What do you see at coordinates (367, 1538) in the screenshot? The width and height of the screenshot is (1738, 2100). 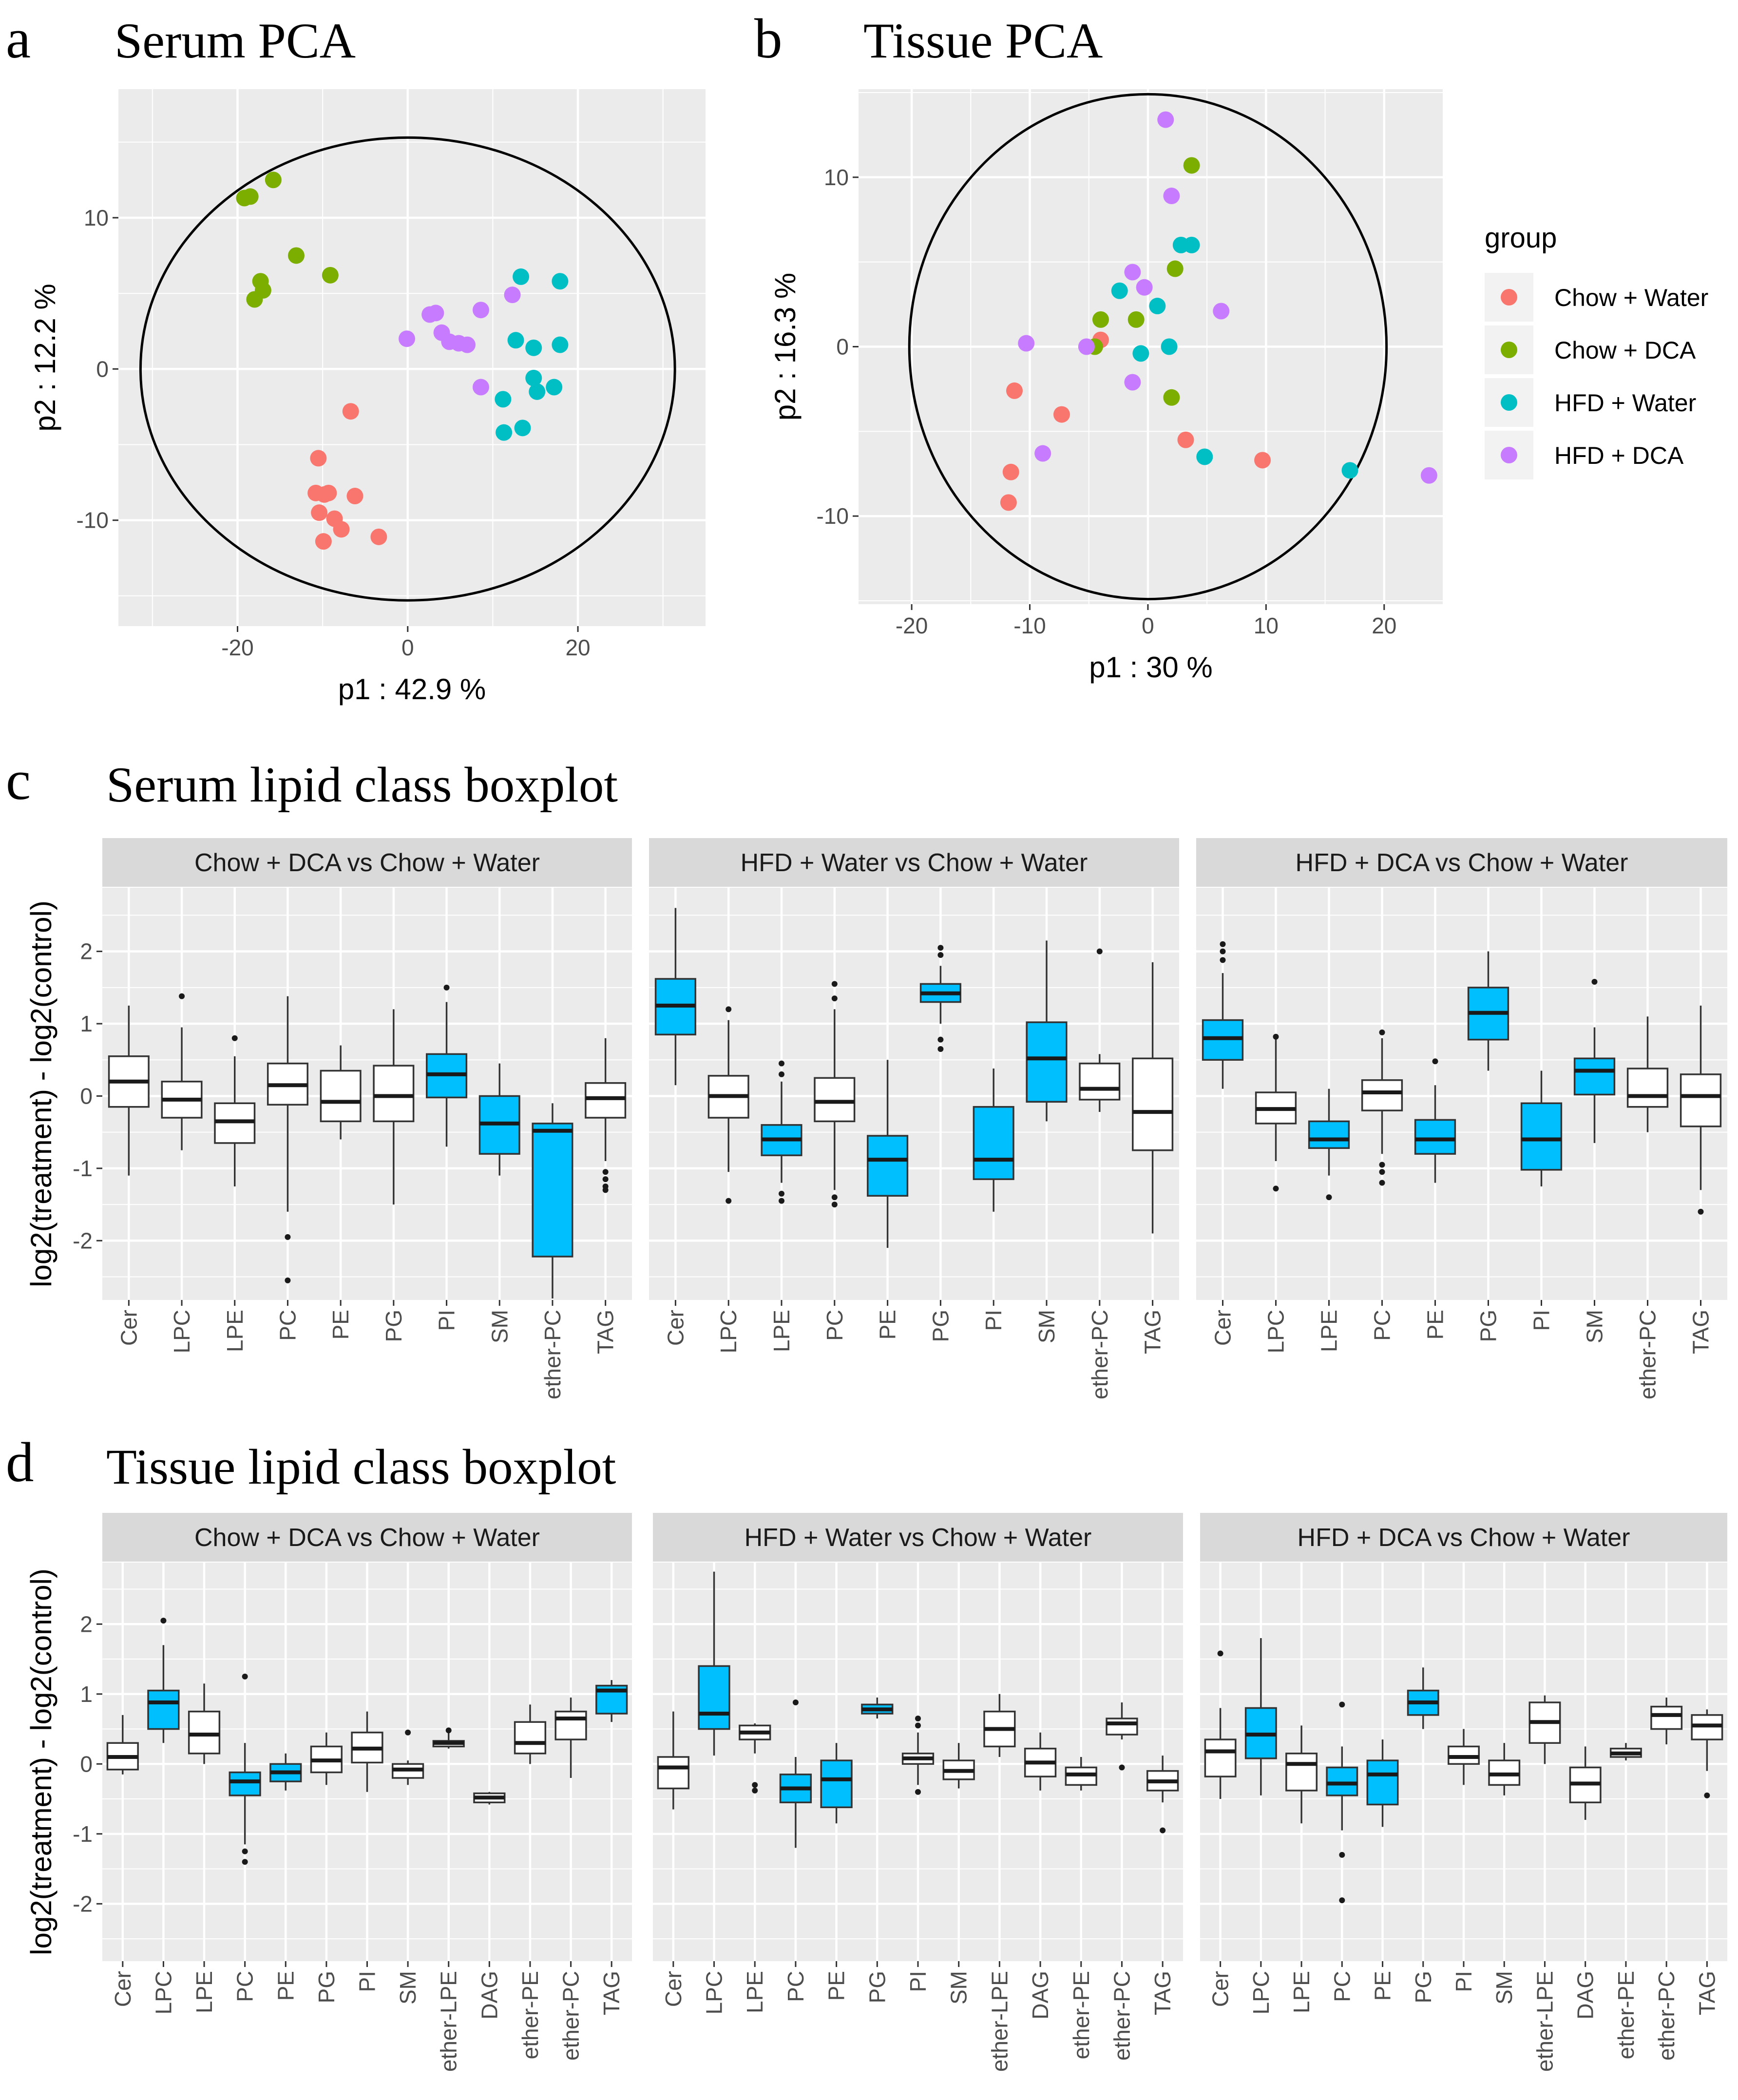 I see `tissue-box-facet-label: Chow + DCA vs Chow + Water` at bounding box center [367, 1538].